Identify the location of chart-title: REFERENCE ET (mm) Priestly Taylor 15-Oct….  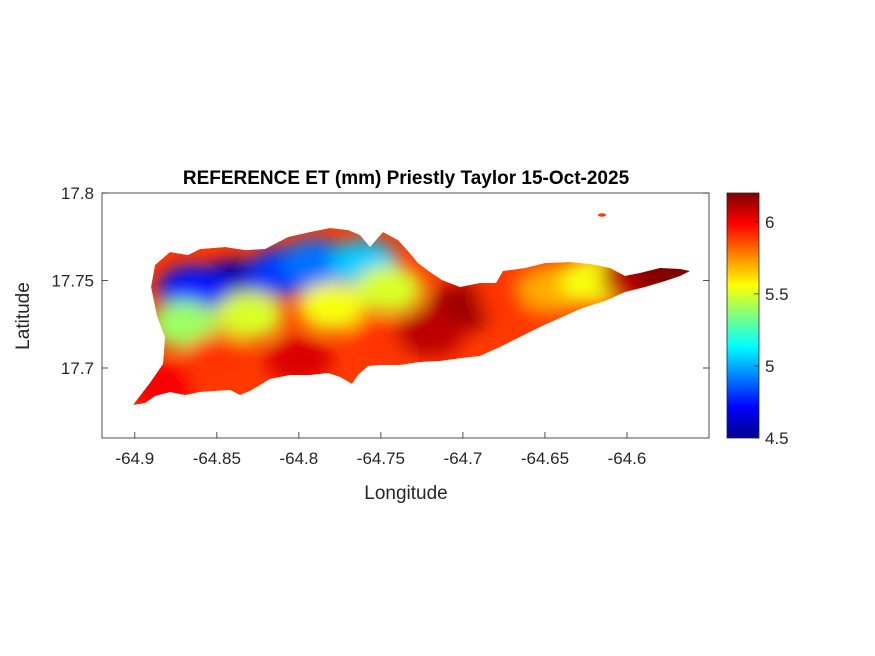
(406, 178).